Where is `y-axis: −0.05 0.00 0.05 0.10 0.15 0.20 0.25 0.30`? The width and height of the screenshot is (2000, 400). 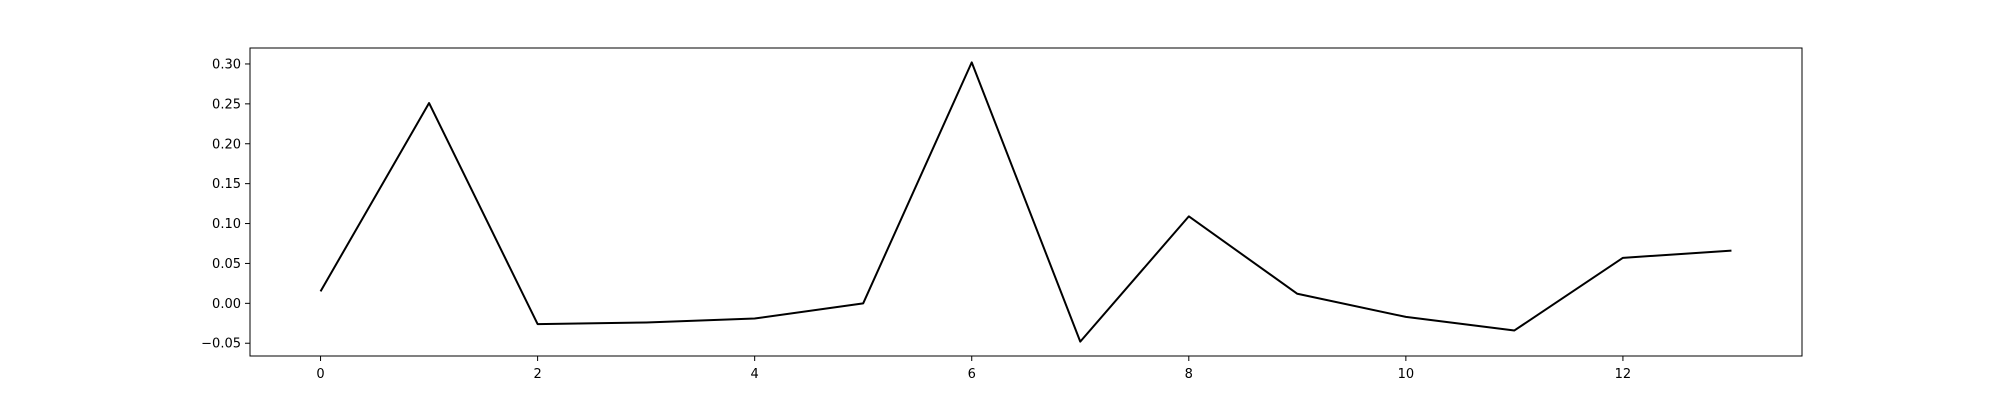
y-axis: −0.05 0.00 0.05 0.10 0.15 0.20 0.25 0.30 is located at coordinates (225, 204).